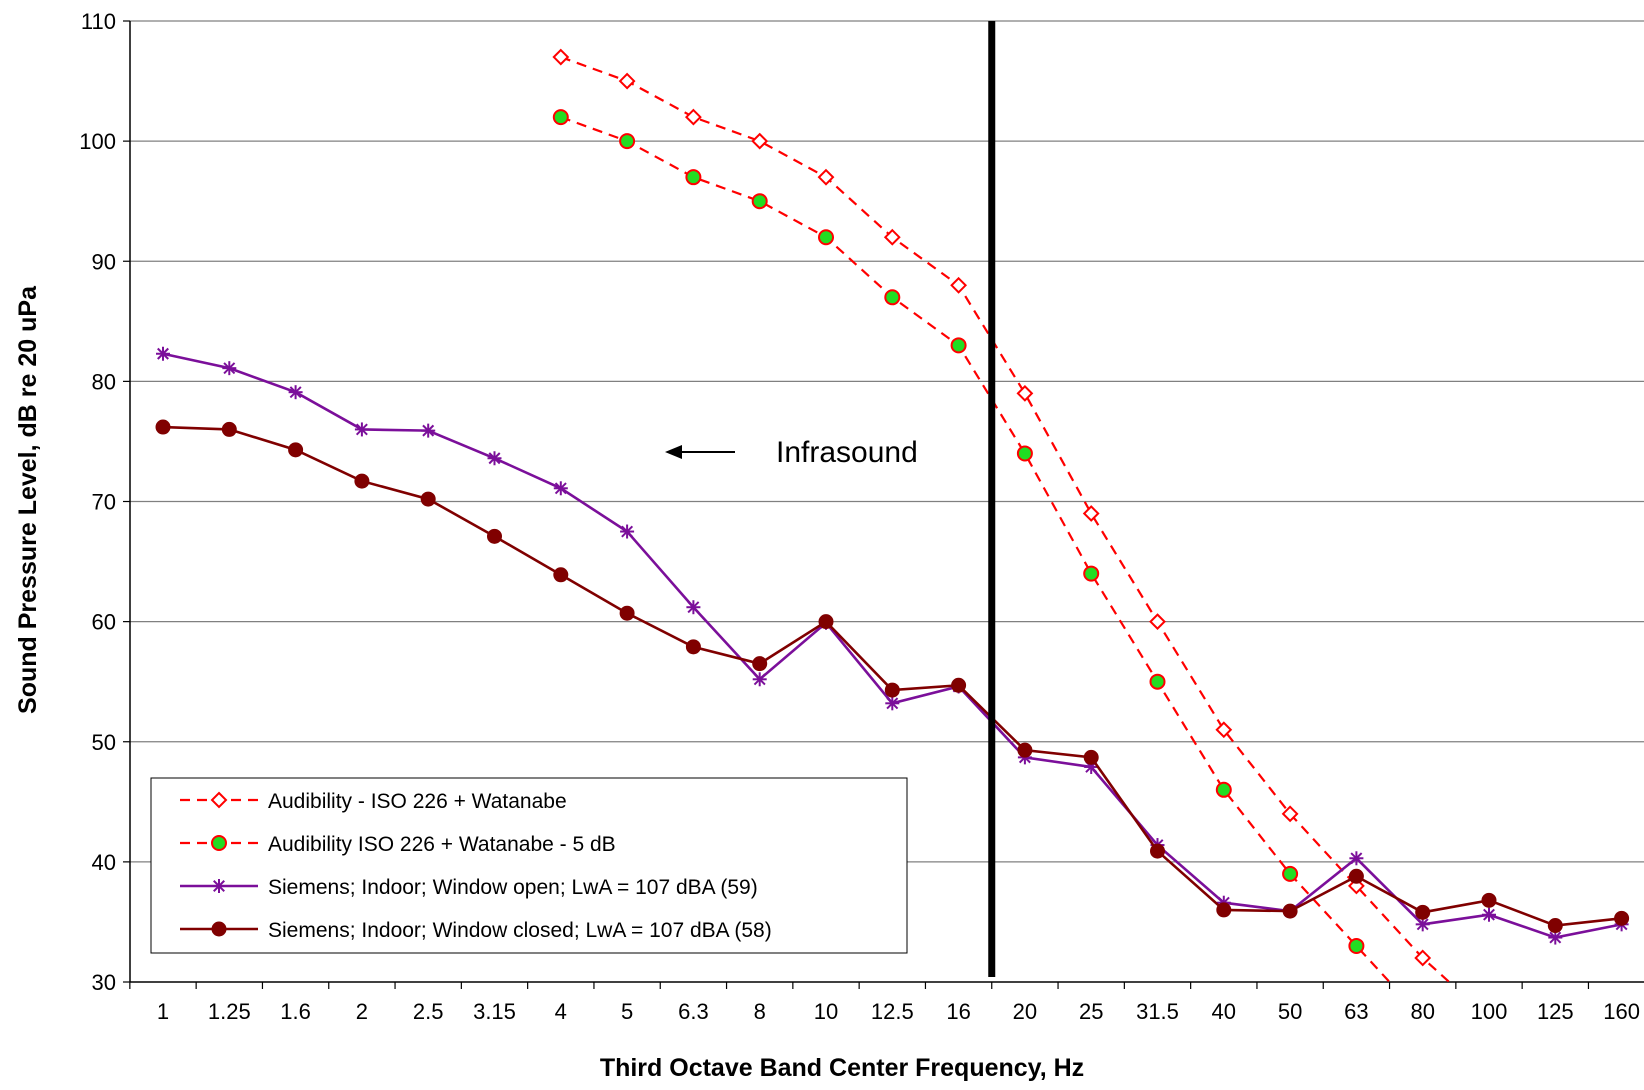 Image resolution: width=1644 pixels, height=1090 pixels. I want to click on y-tick-label: 40, so click(104, 862).